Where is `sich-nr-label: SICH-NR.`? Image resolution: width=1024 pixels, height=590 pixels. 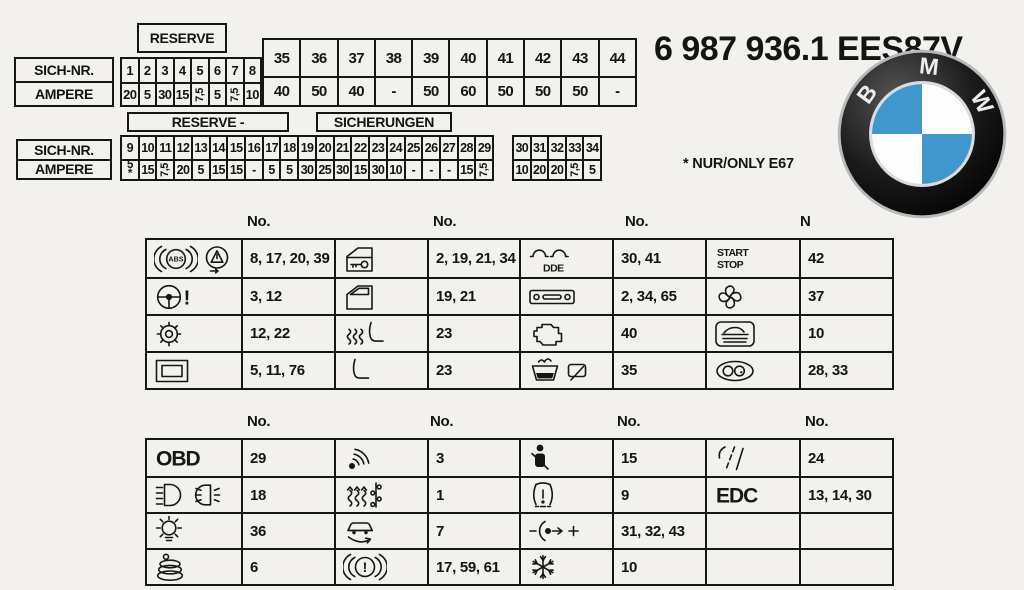
sich-nr-label: SICH-NR. is located at coordinates (64, 149).